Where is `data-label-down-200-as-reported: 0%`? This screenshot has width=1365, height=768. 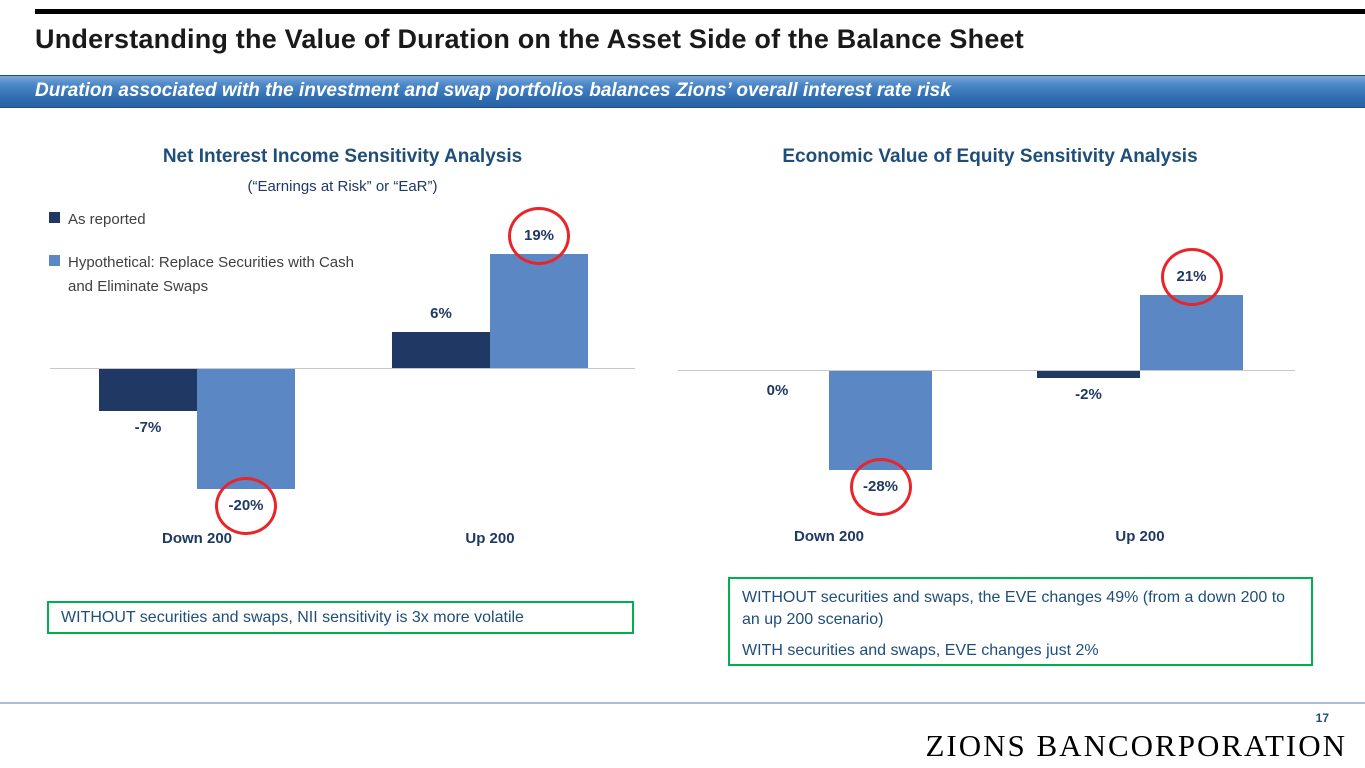
data-label-down-200-as-reported: 0% is located at coordinates (777, 390).